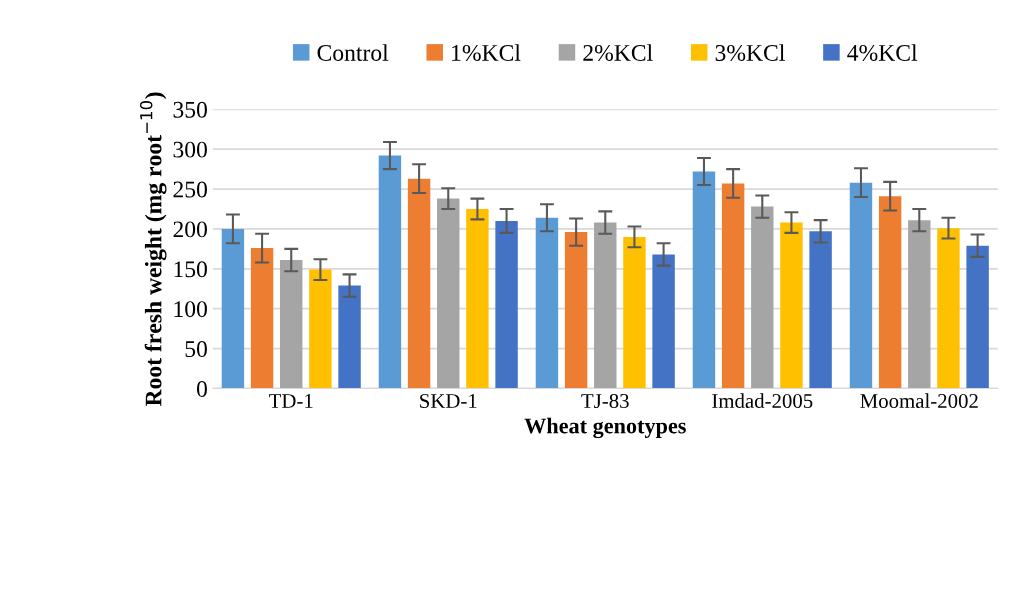  What do you see at coordinates (618, 52) in the screenshot?
I see `legend-label: 2%KCl` at bounding box center [618, 52].